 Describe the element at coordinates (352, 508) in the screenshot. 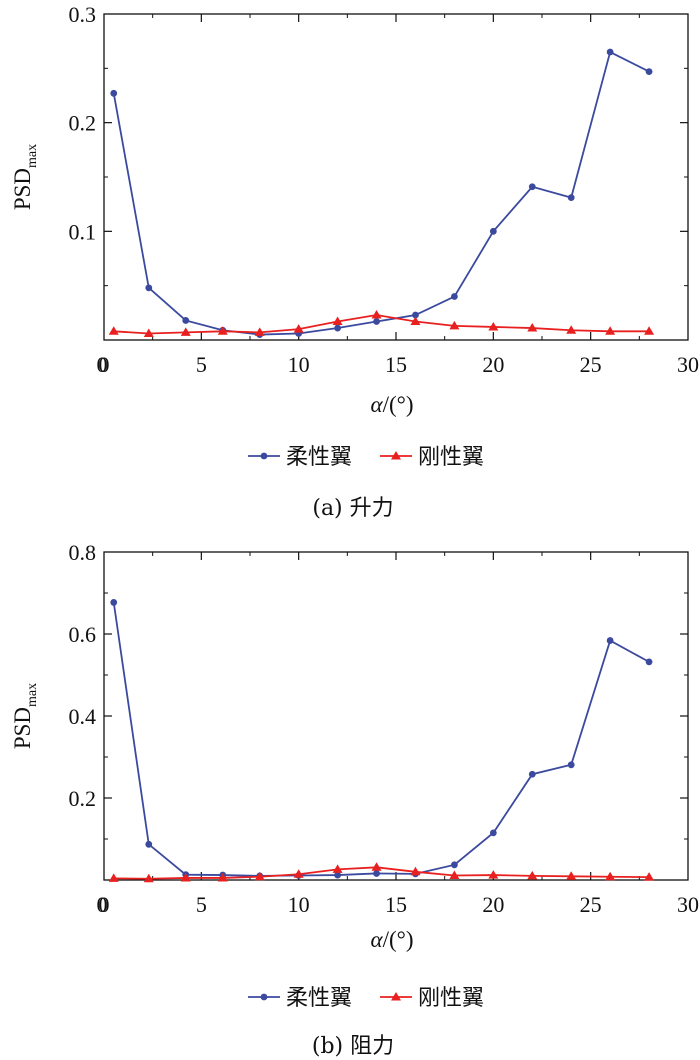

I see `figure-caption: (a) 升力` at that location.